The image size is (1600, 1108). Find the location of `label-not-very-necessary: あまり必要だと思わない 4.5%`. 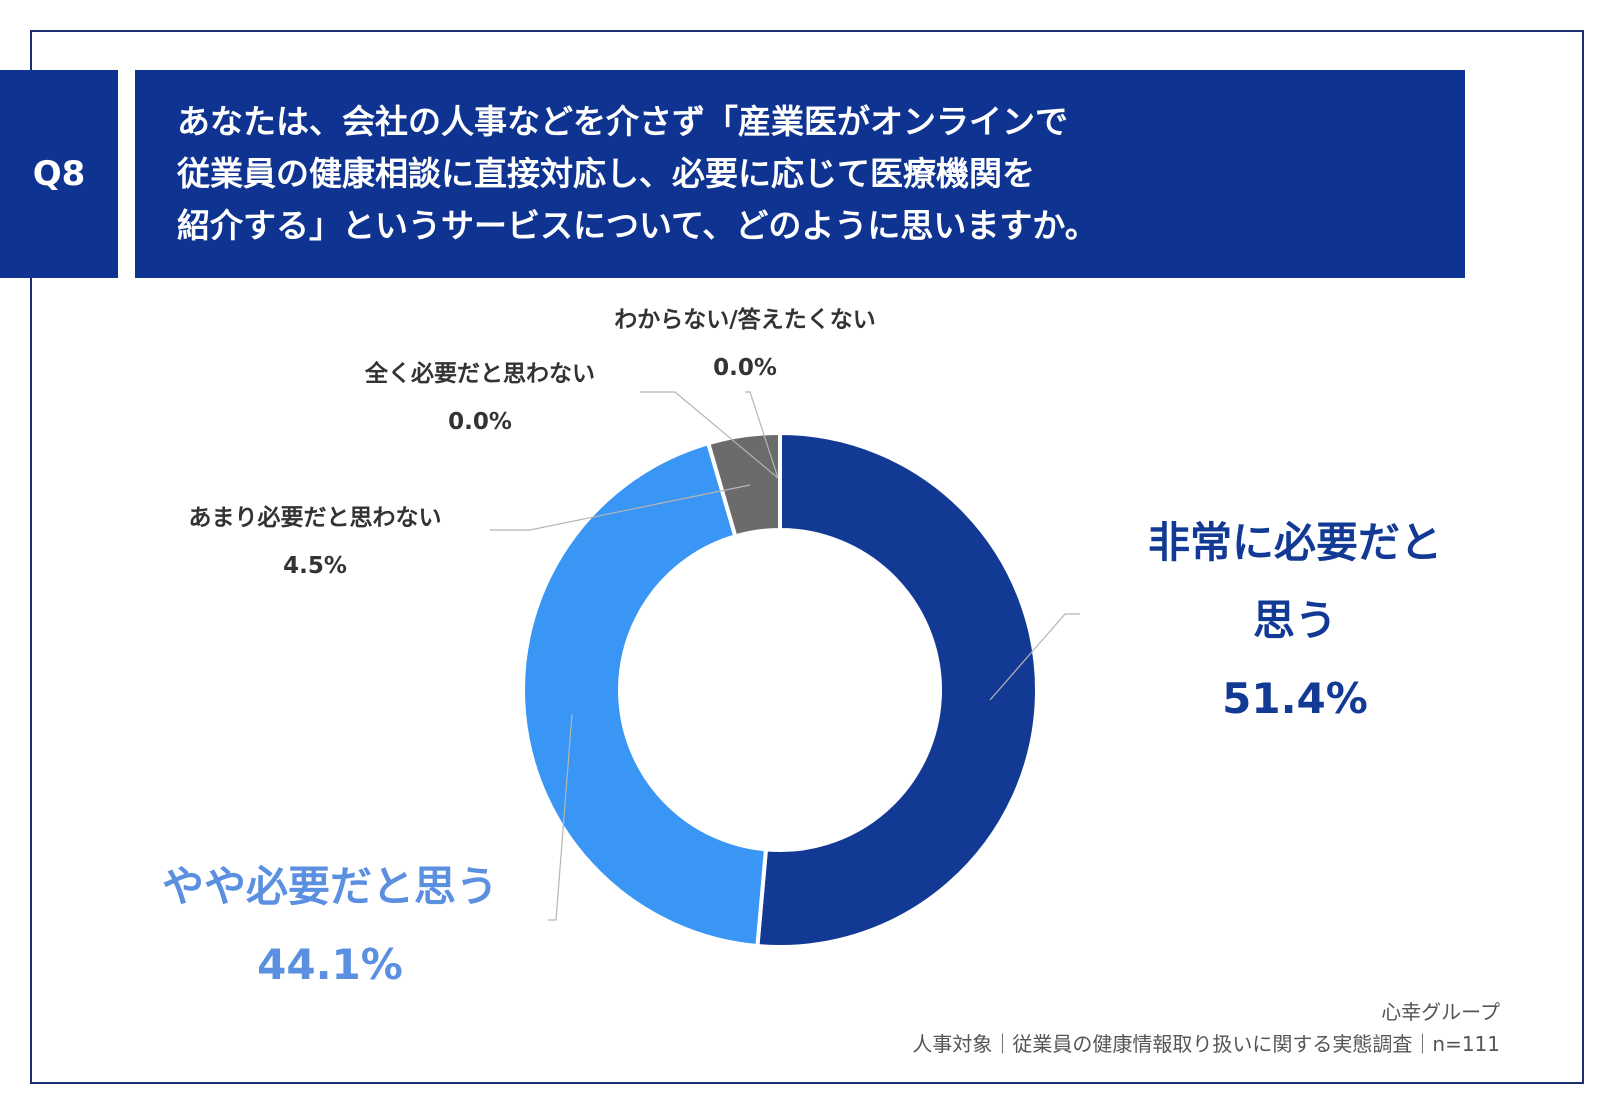

label-not-very-necessary: あまり必要だと思わない 4.5% is located at coordinates (315, 542).